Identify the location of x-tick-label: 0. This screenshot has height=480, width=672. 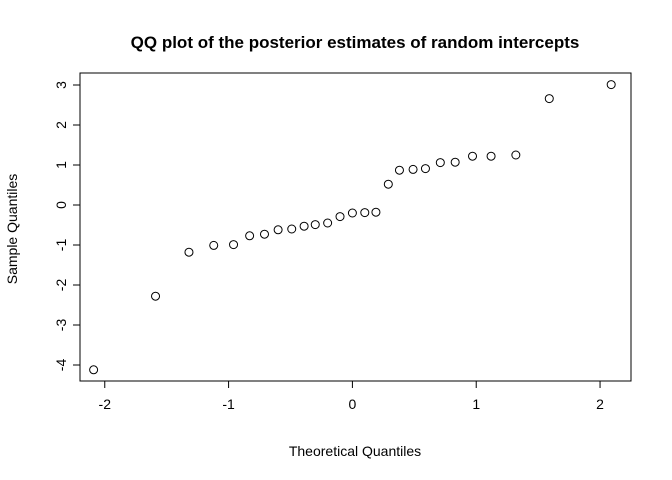
(353, 404).